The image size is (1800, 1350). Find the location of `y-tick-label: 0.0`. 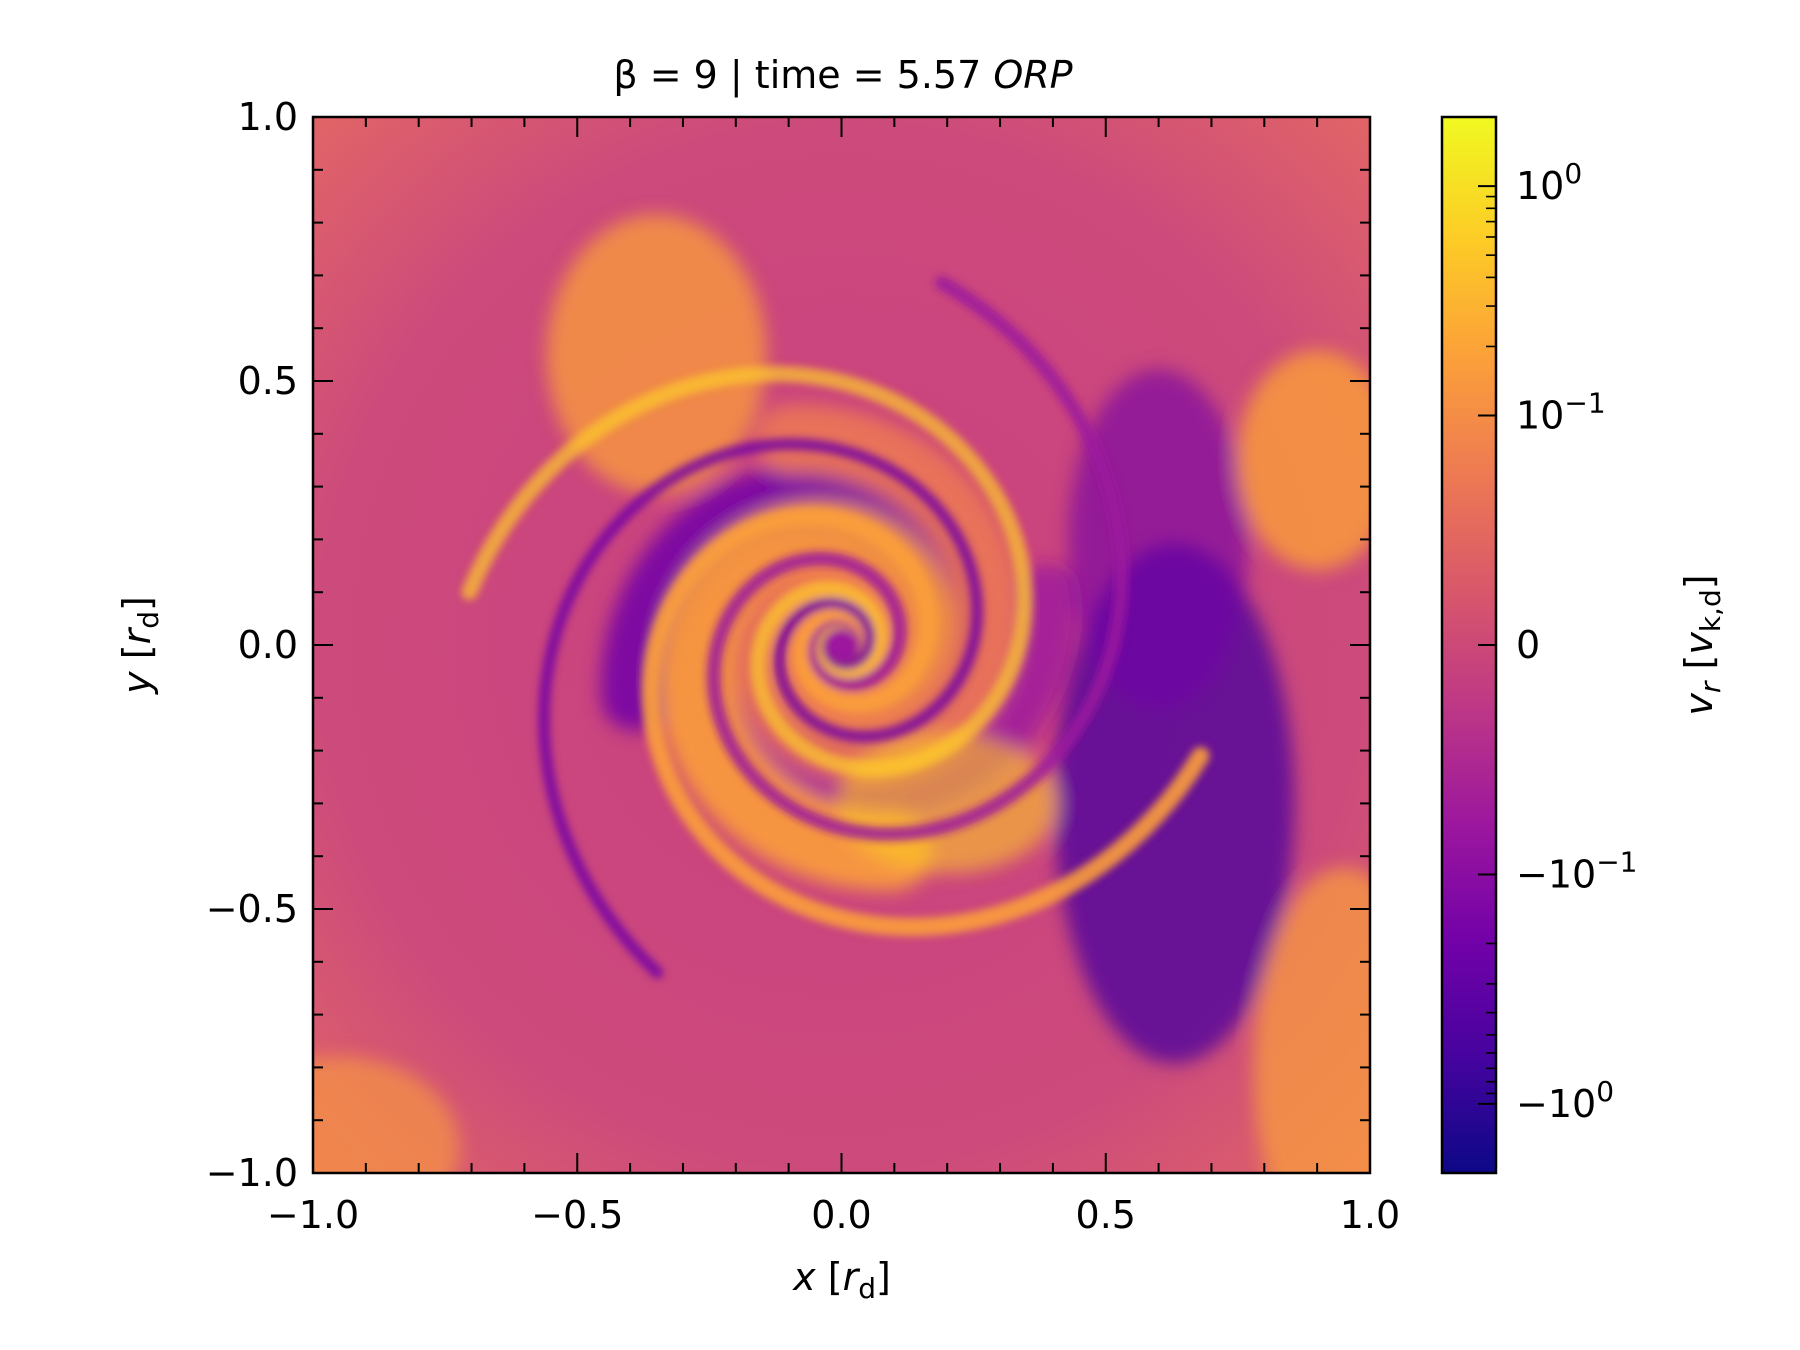

y-tick-label: 0.0 is located at coordinates (268, 645).